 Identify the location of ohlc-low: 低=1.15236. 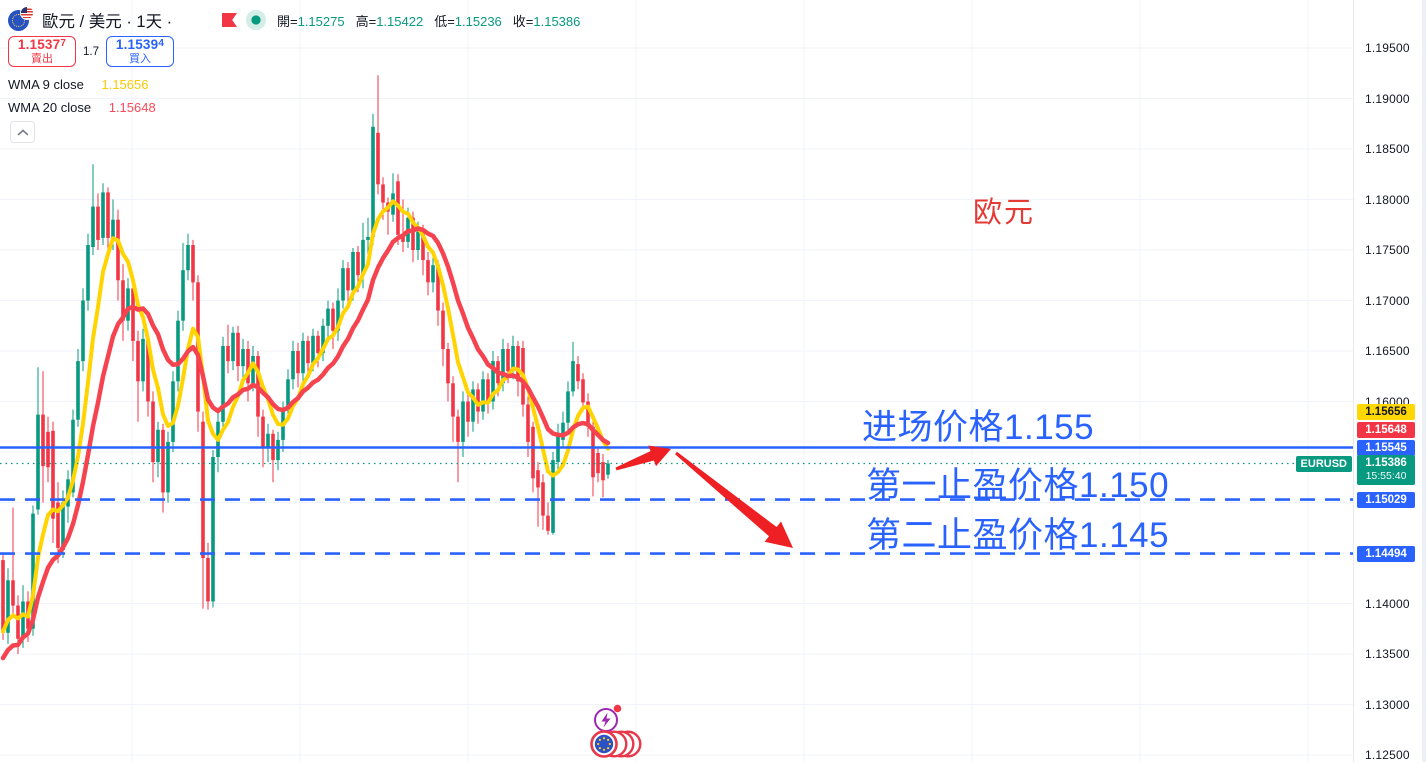
(468, 21).